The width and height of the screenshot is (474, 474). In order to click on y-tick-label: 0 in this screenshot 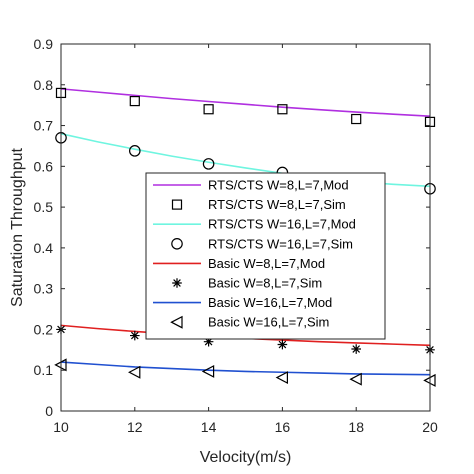, I will do `click(49, 411)`.